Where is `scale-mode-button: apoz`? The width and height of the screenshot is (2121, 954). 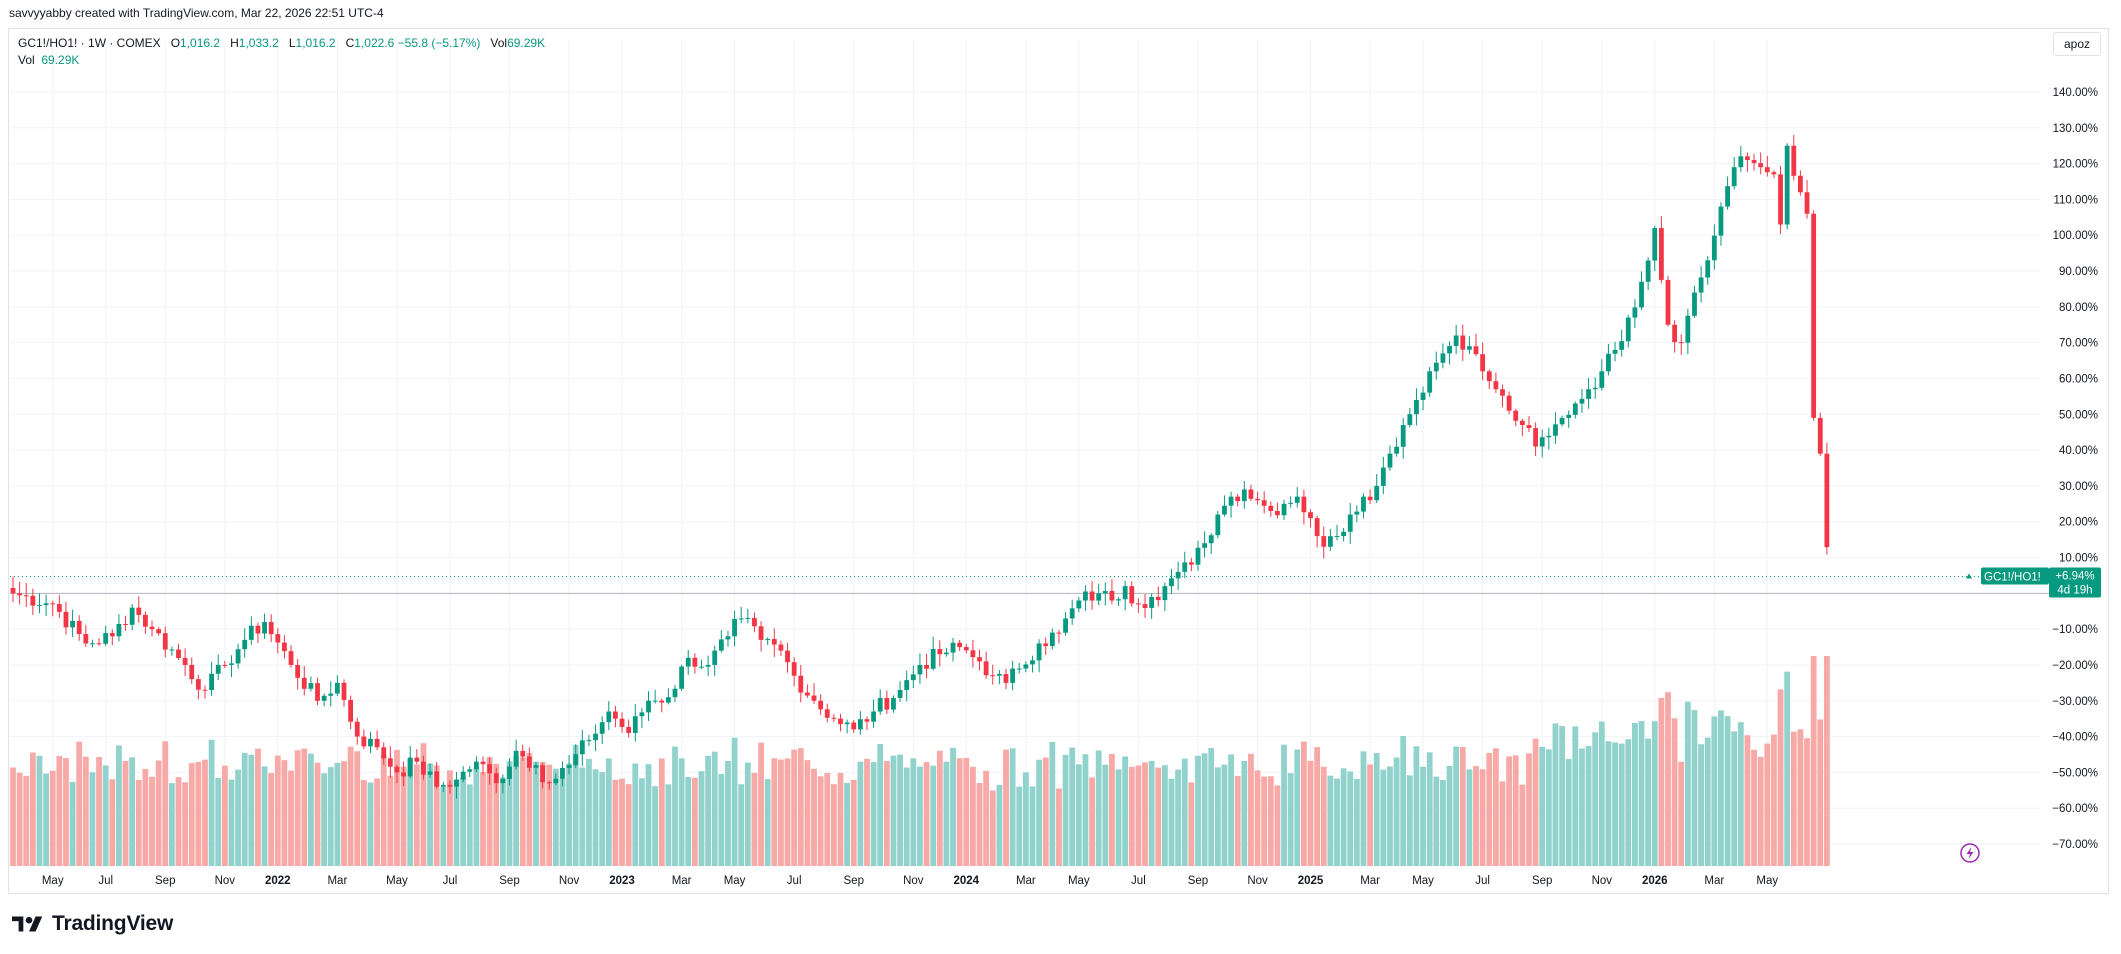
scale-mode-button: apoz is located at coordinates (2077, 44).